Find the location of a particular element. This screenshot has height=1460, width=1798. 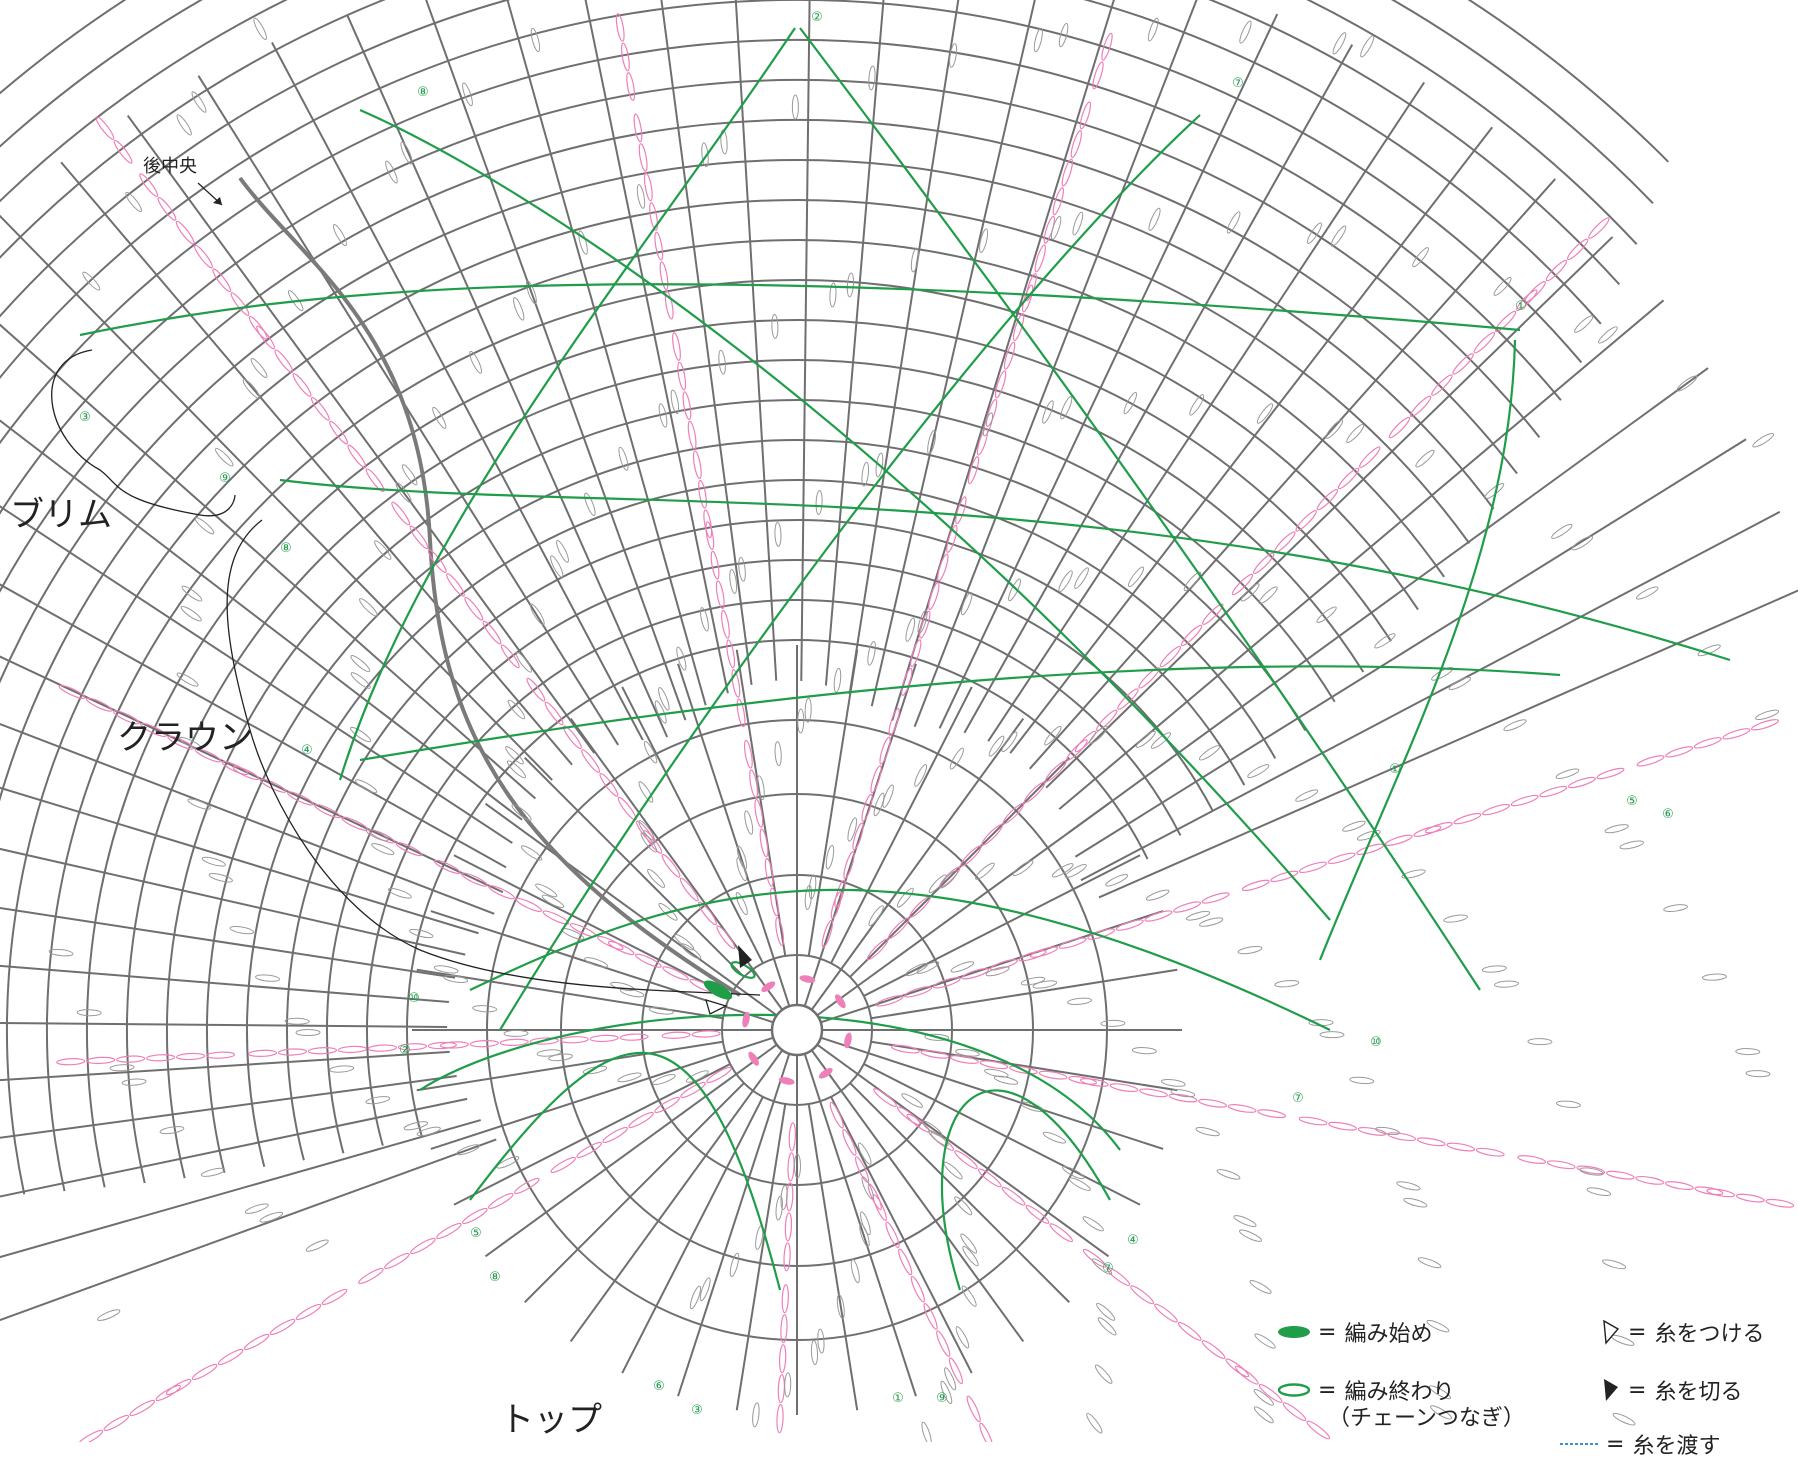

join-yarn-icon is located at coordinates (1611, 1332).